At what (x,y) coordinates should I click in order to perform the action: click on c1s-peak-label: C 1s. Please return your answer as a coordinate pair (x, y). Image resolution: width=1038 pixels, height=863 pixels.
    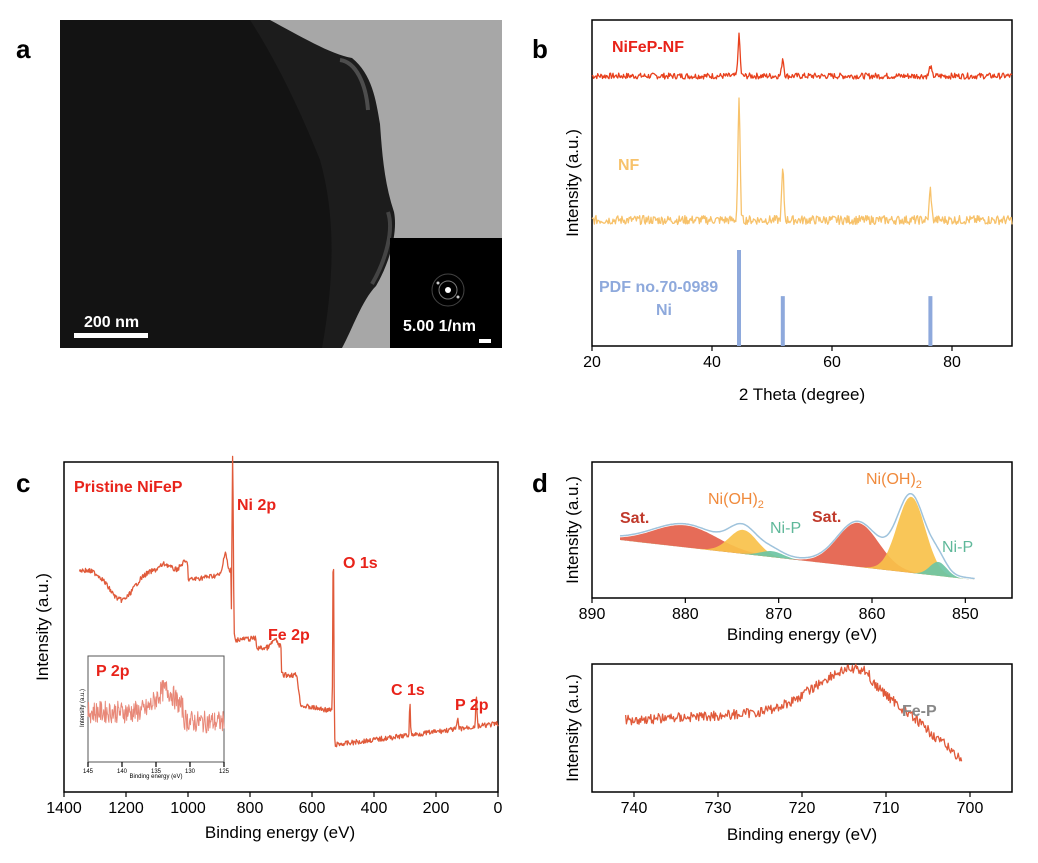
    Looking at the image, I should click on (408, 690).